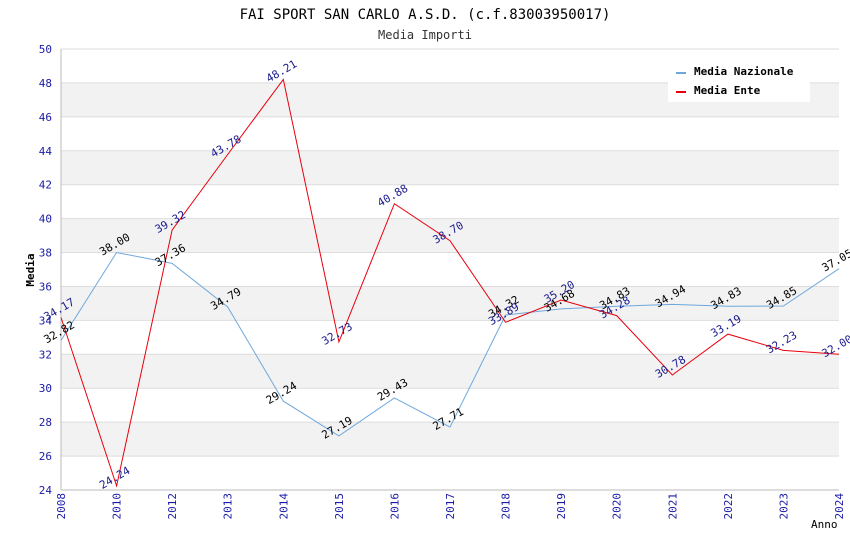  Describe the element at coordinates (839, 506) in the screenshot. I see `x-tick-label: 2024` at that location.